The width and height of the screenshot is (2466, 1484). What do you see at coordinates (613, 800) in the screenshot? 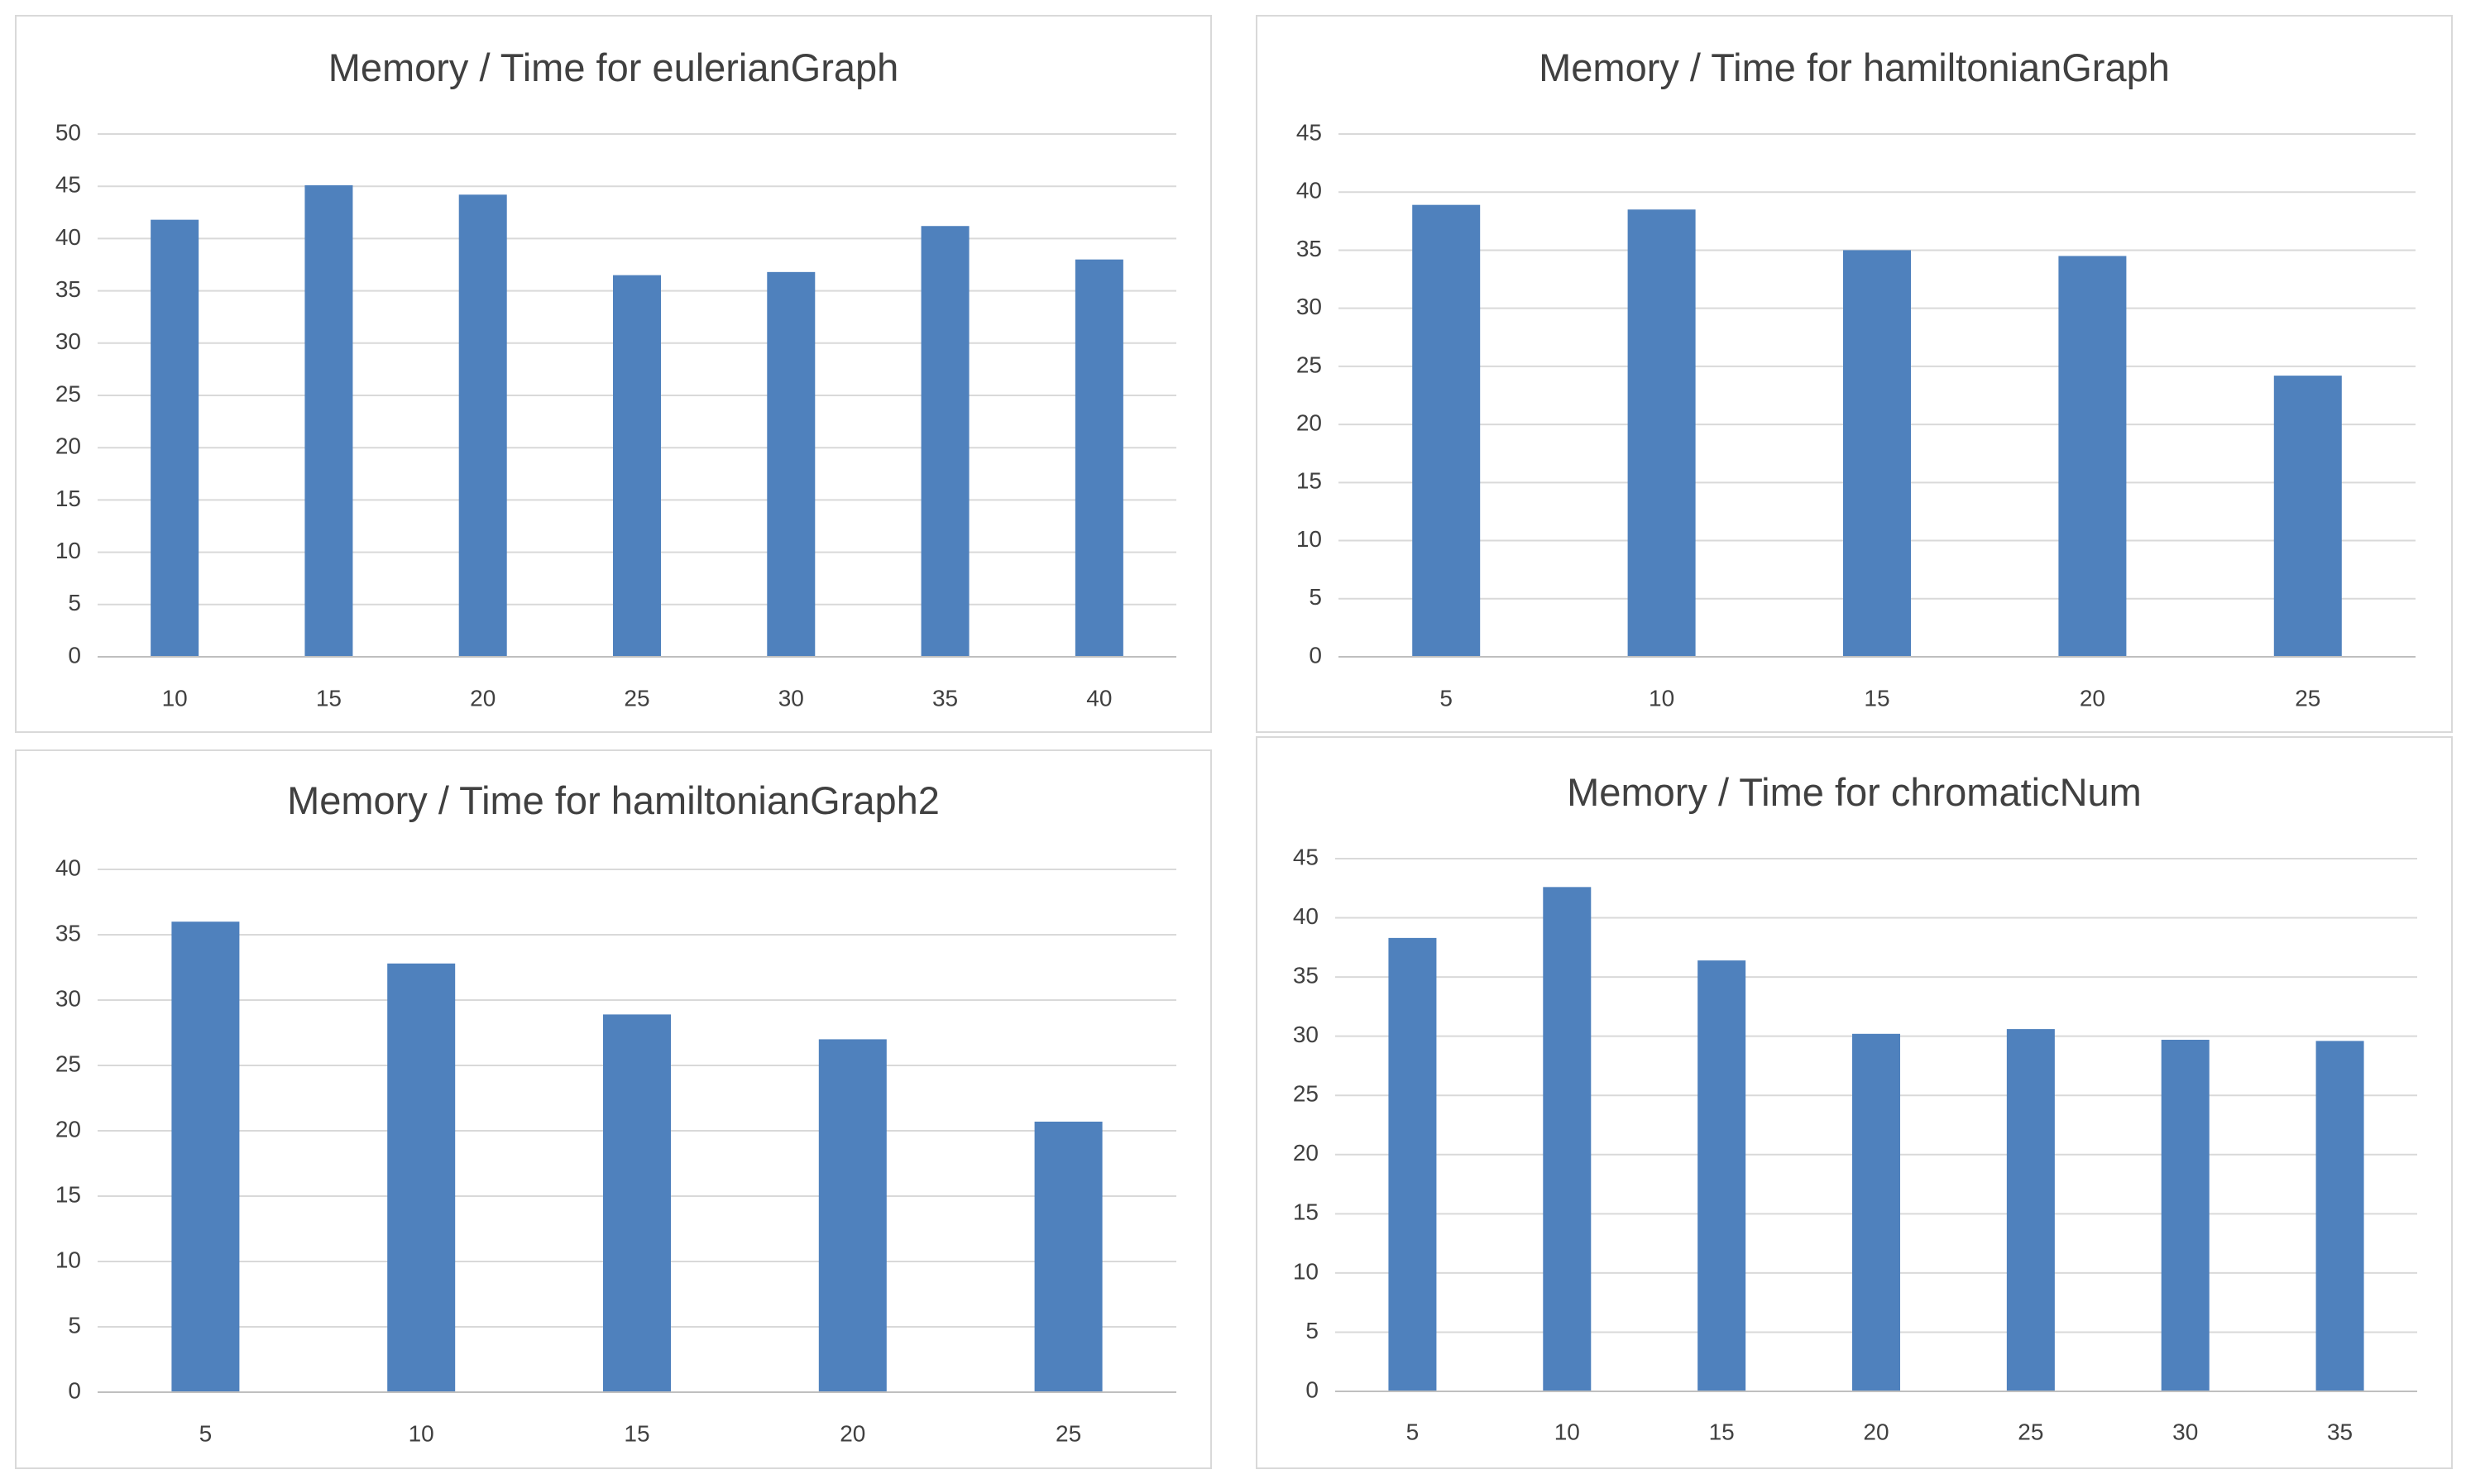
I see `chart-title: Memory / Time for hamiltonianGraph2` at bounding box center [613, 800].